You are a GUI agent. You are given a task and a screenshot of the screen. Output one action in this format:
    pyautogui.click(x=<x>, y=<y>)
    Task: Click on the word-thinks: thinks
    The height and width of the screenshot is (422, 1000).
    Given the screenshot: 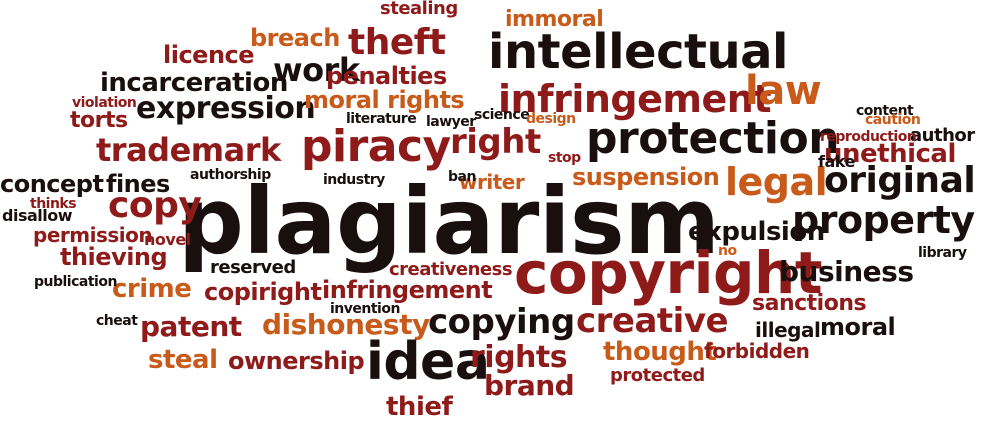 What is the action you would take?
    pyautogui.click(x=53, y=204)
    